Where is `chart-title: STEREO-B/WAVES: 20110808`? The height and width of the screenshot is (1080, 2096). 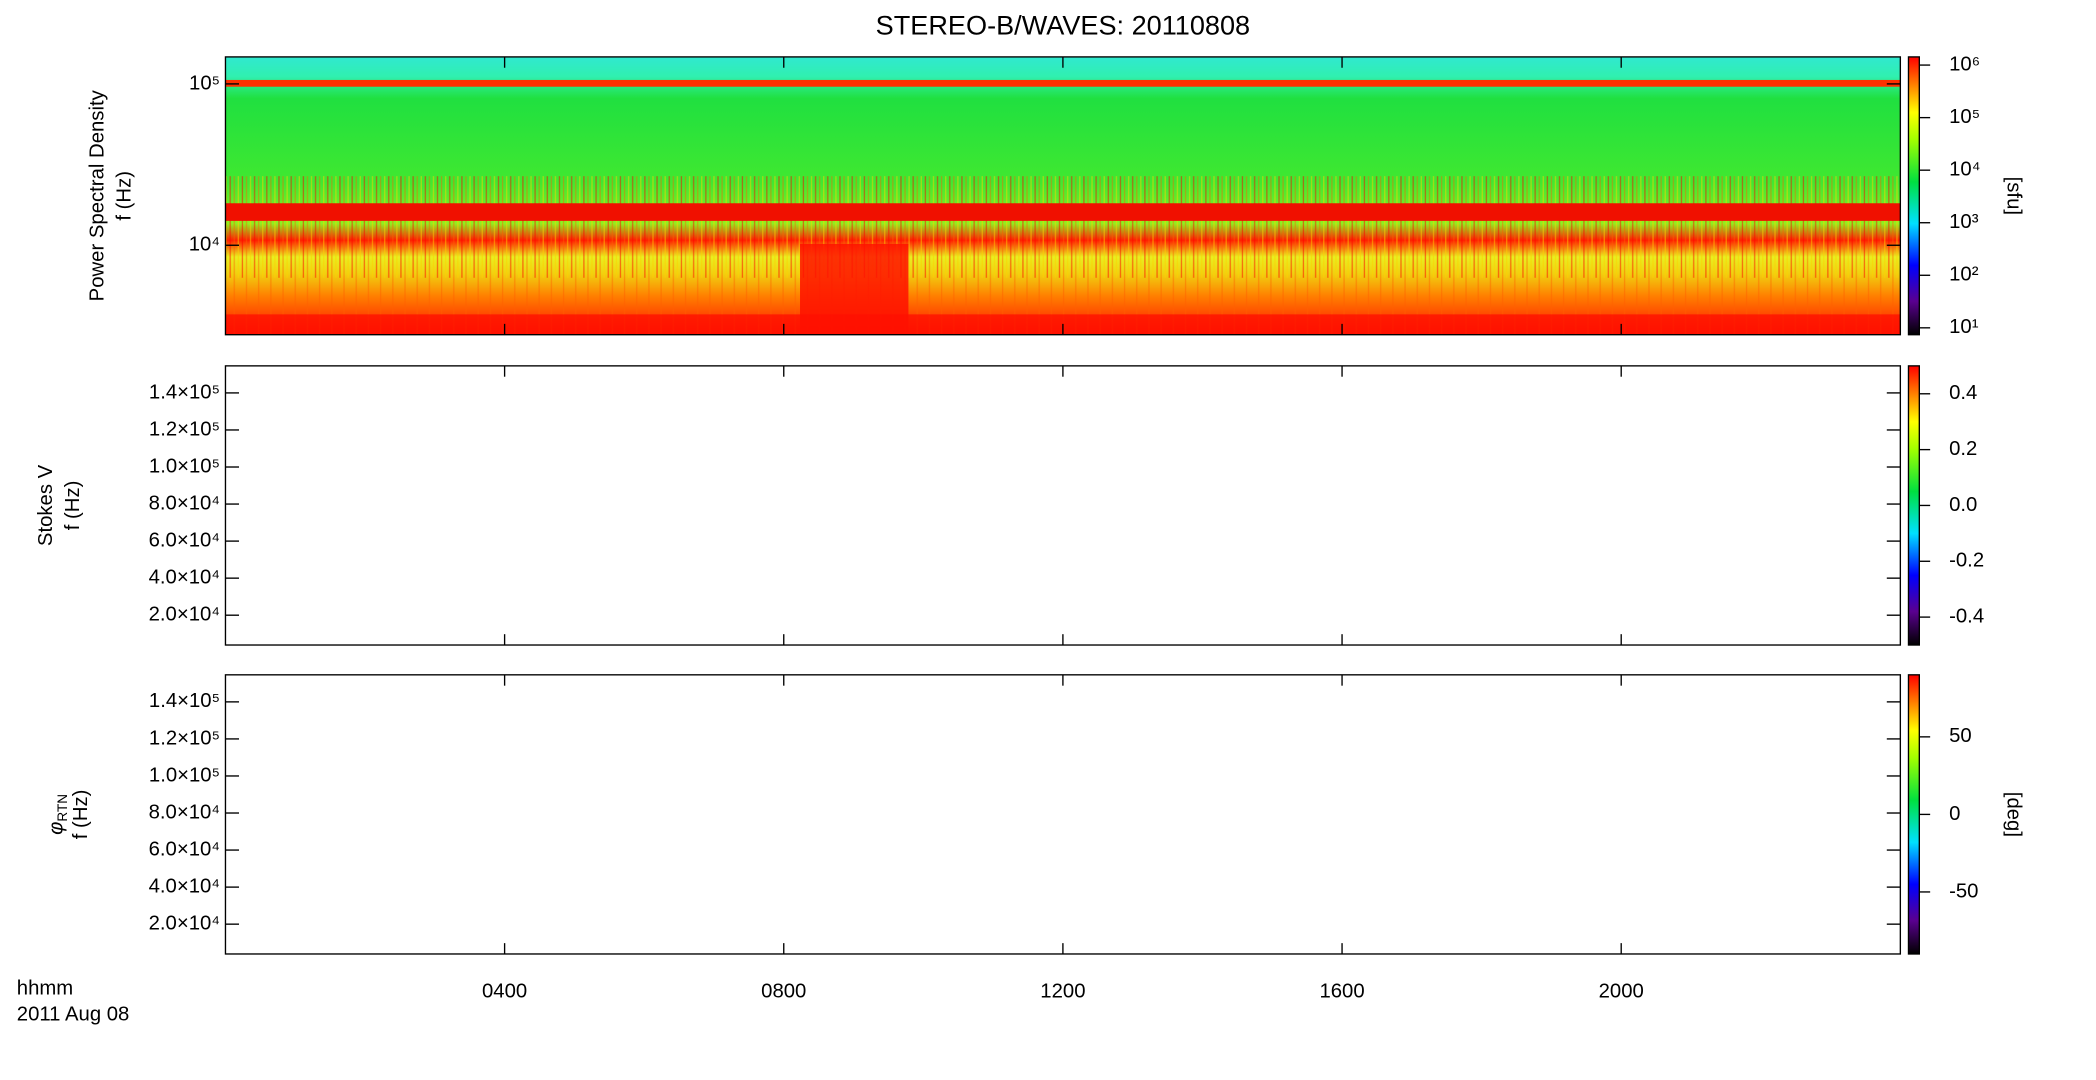
chart-title: STEREO-B/WAVES: 20110808 is located at coordinates (1063, 24).